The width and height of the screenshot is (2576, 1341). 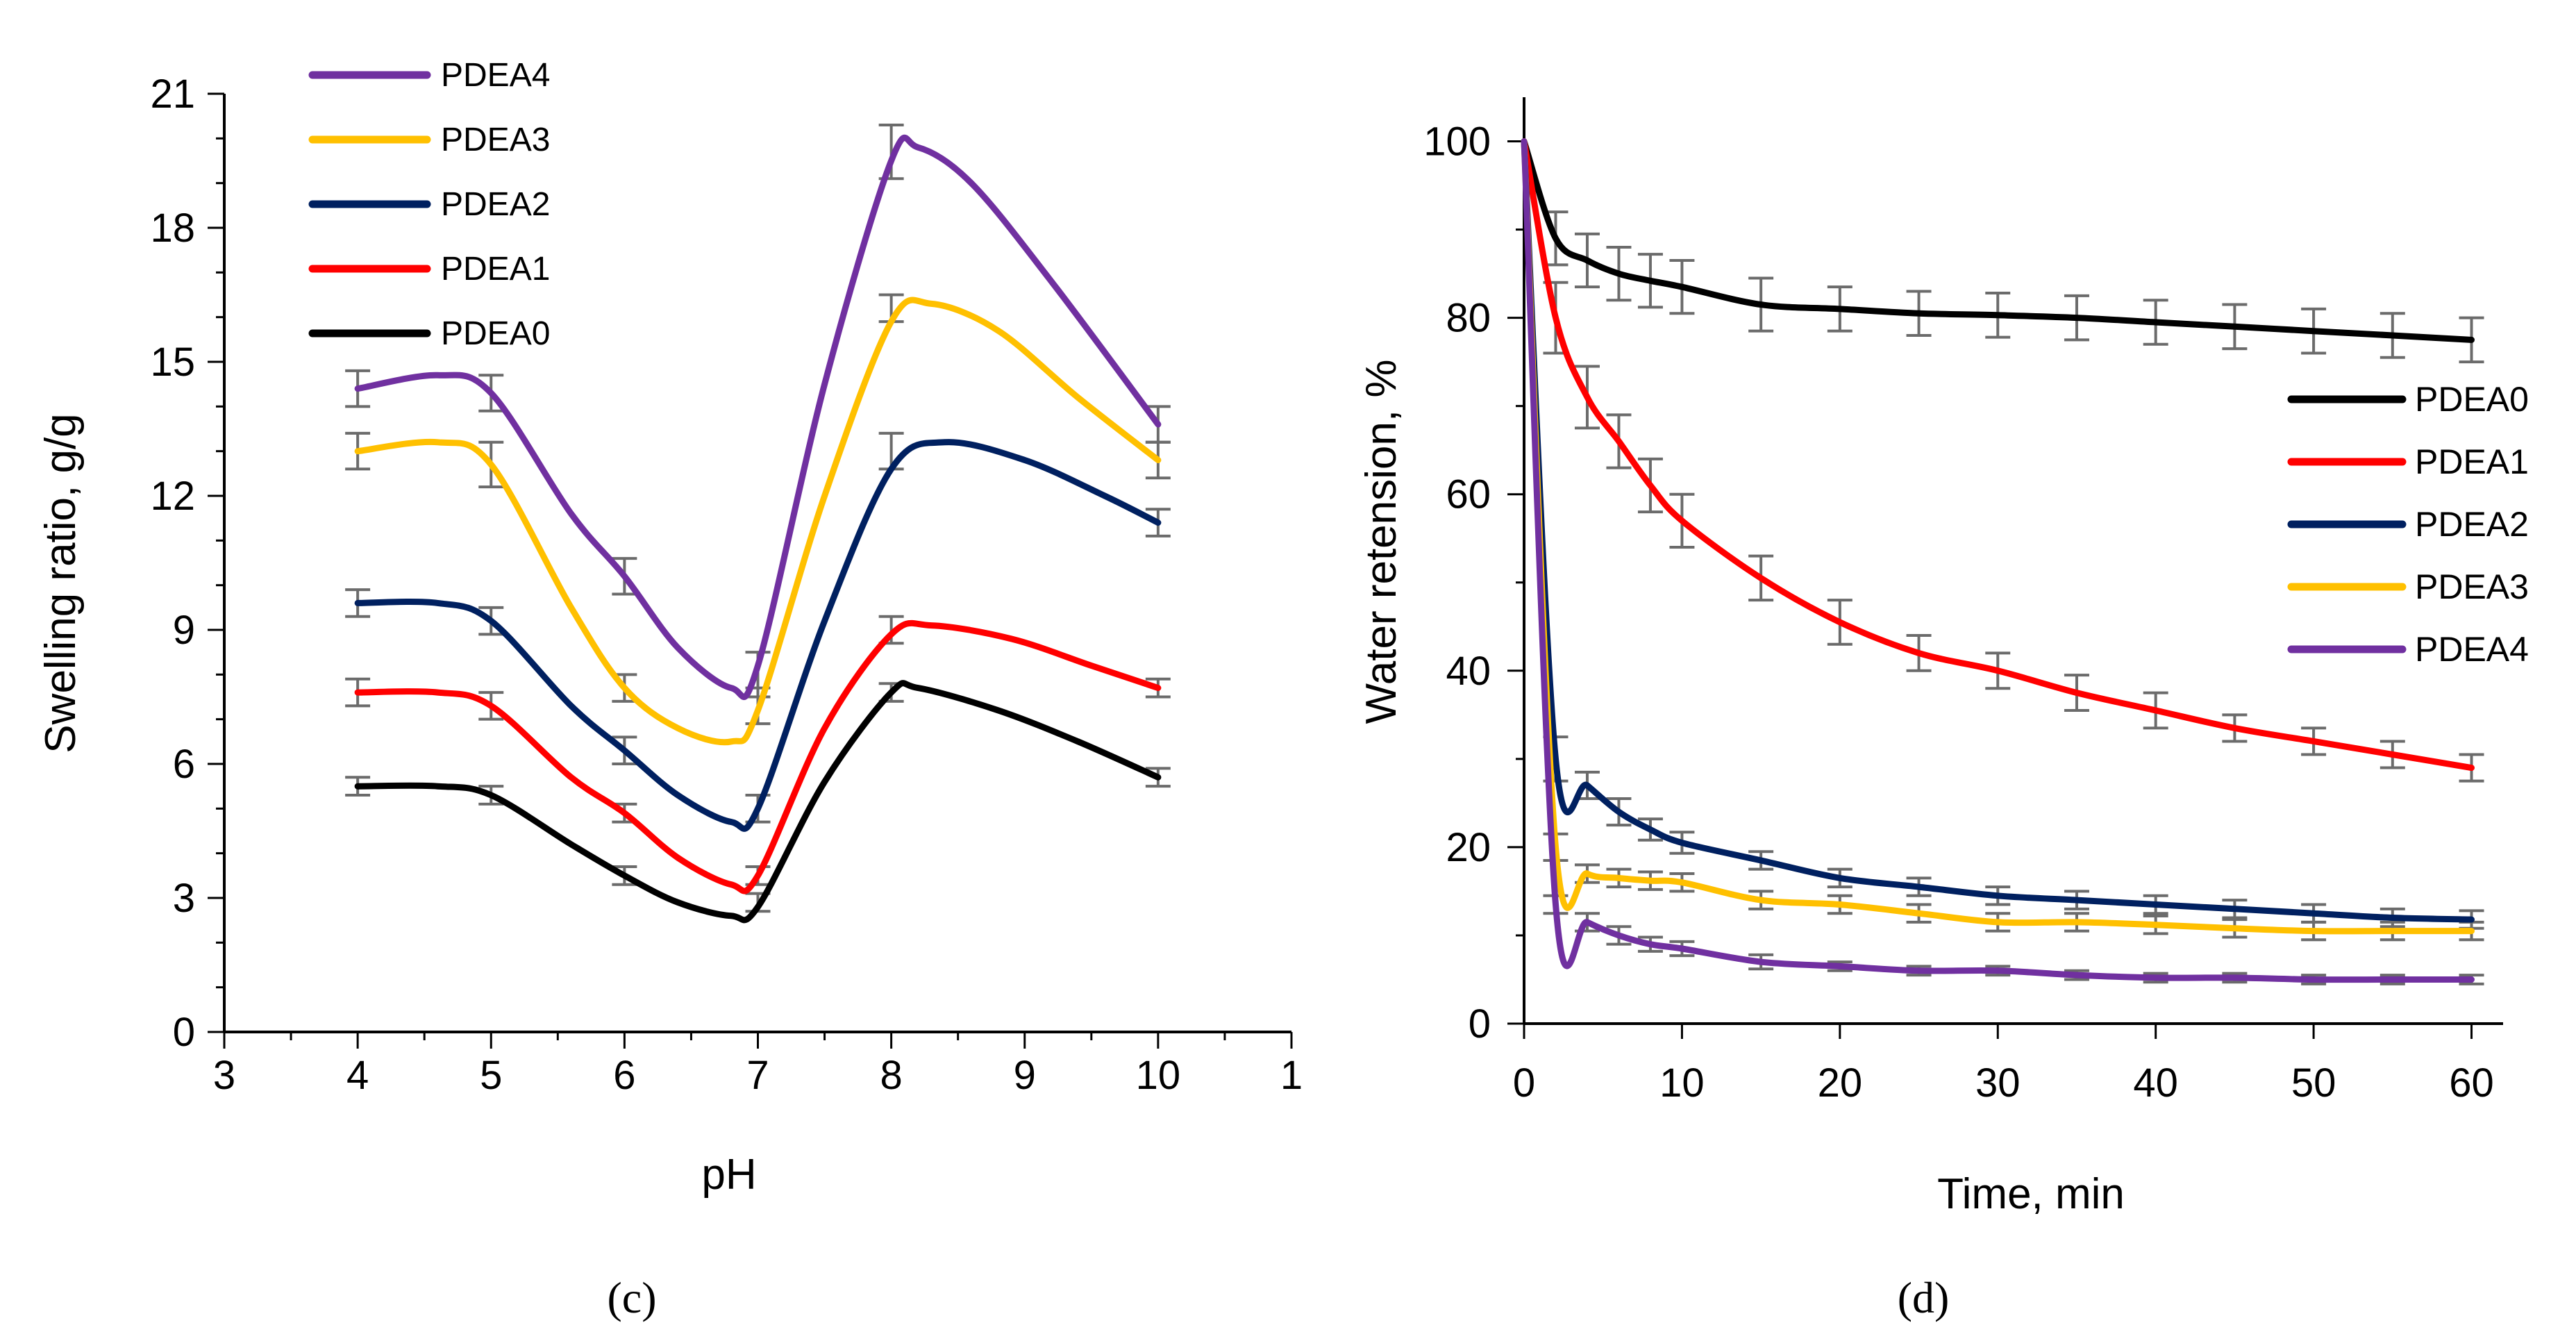 I want to click on chart-d-x-tick-labels: 0 10 20 30 40 50 60, so click(x=2003, y=1083).